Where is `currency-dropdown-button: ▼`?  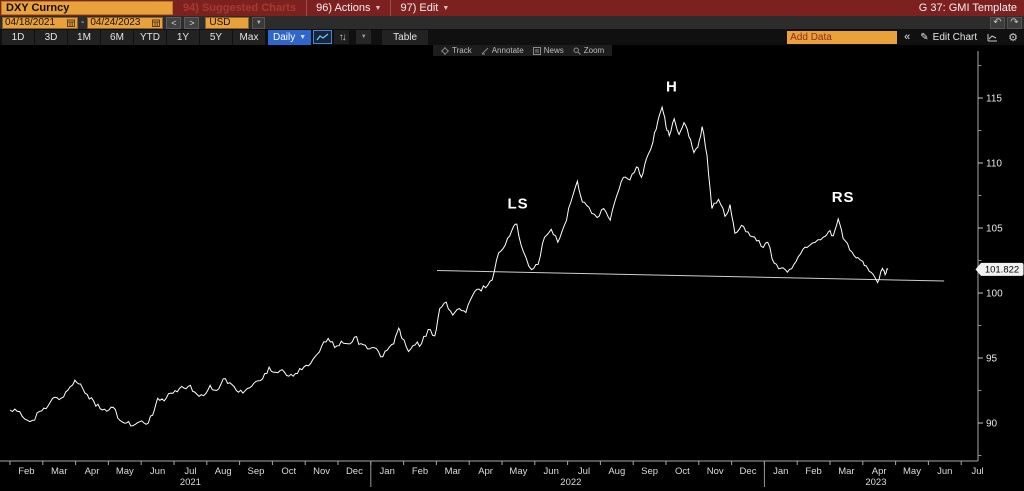 currency-dropdown-button: ▼ is located at coordinates (259, 22).